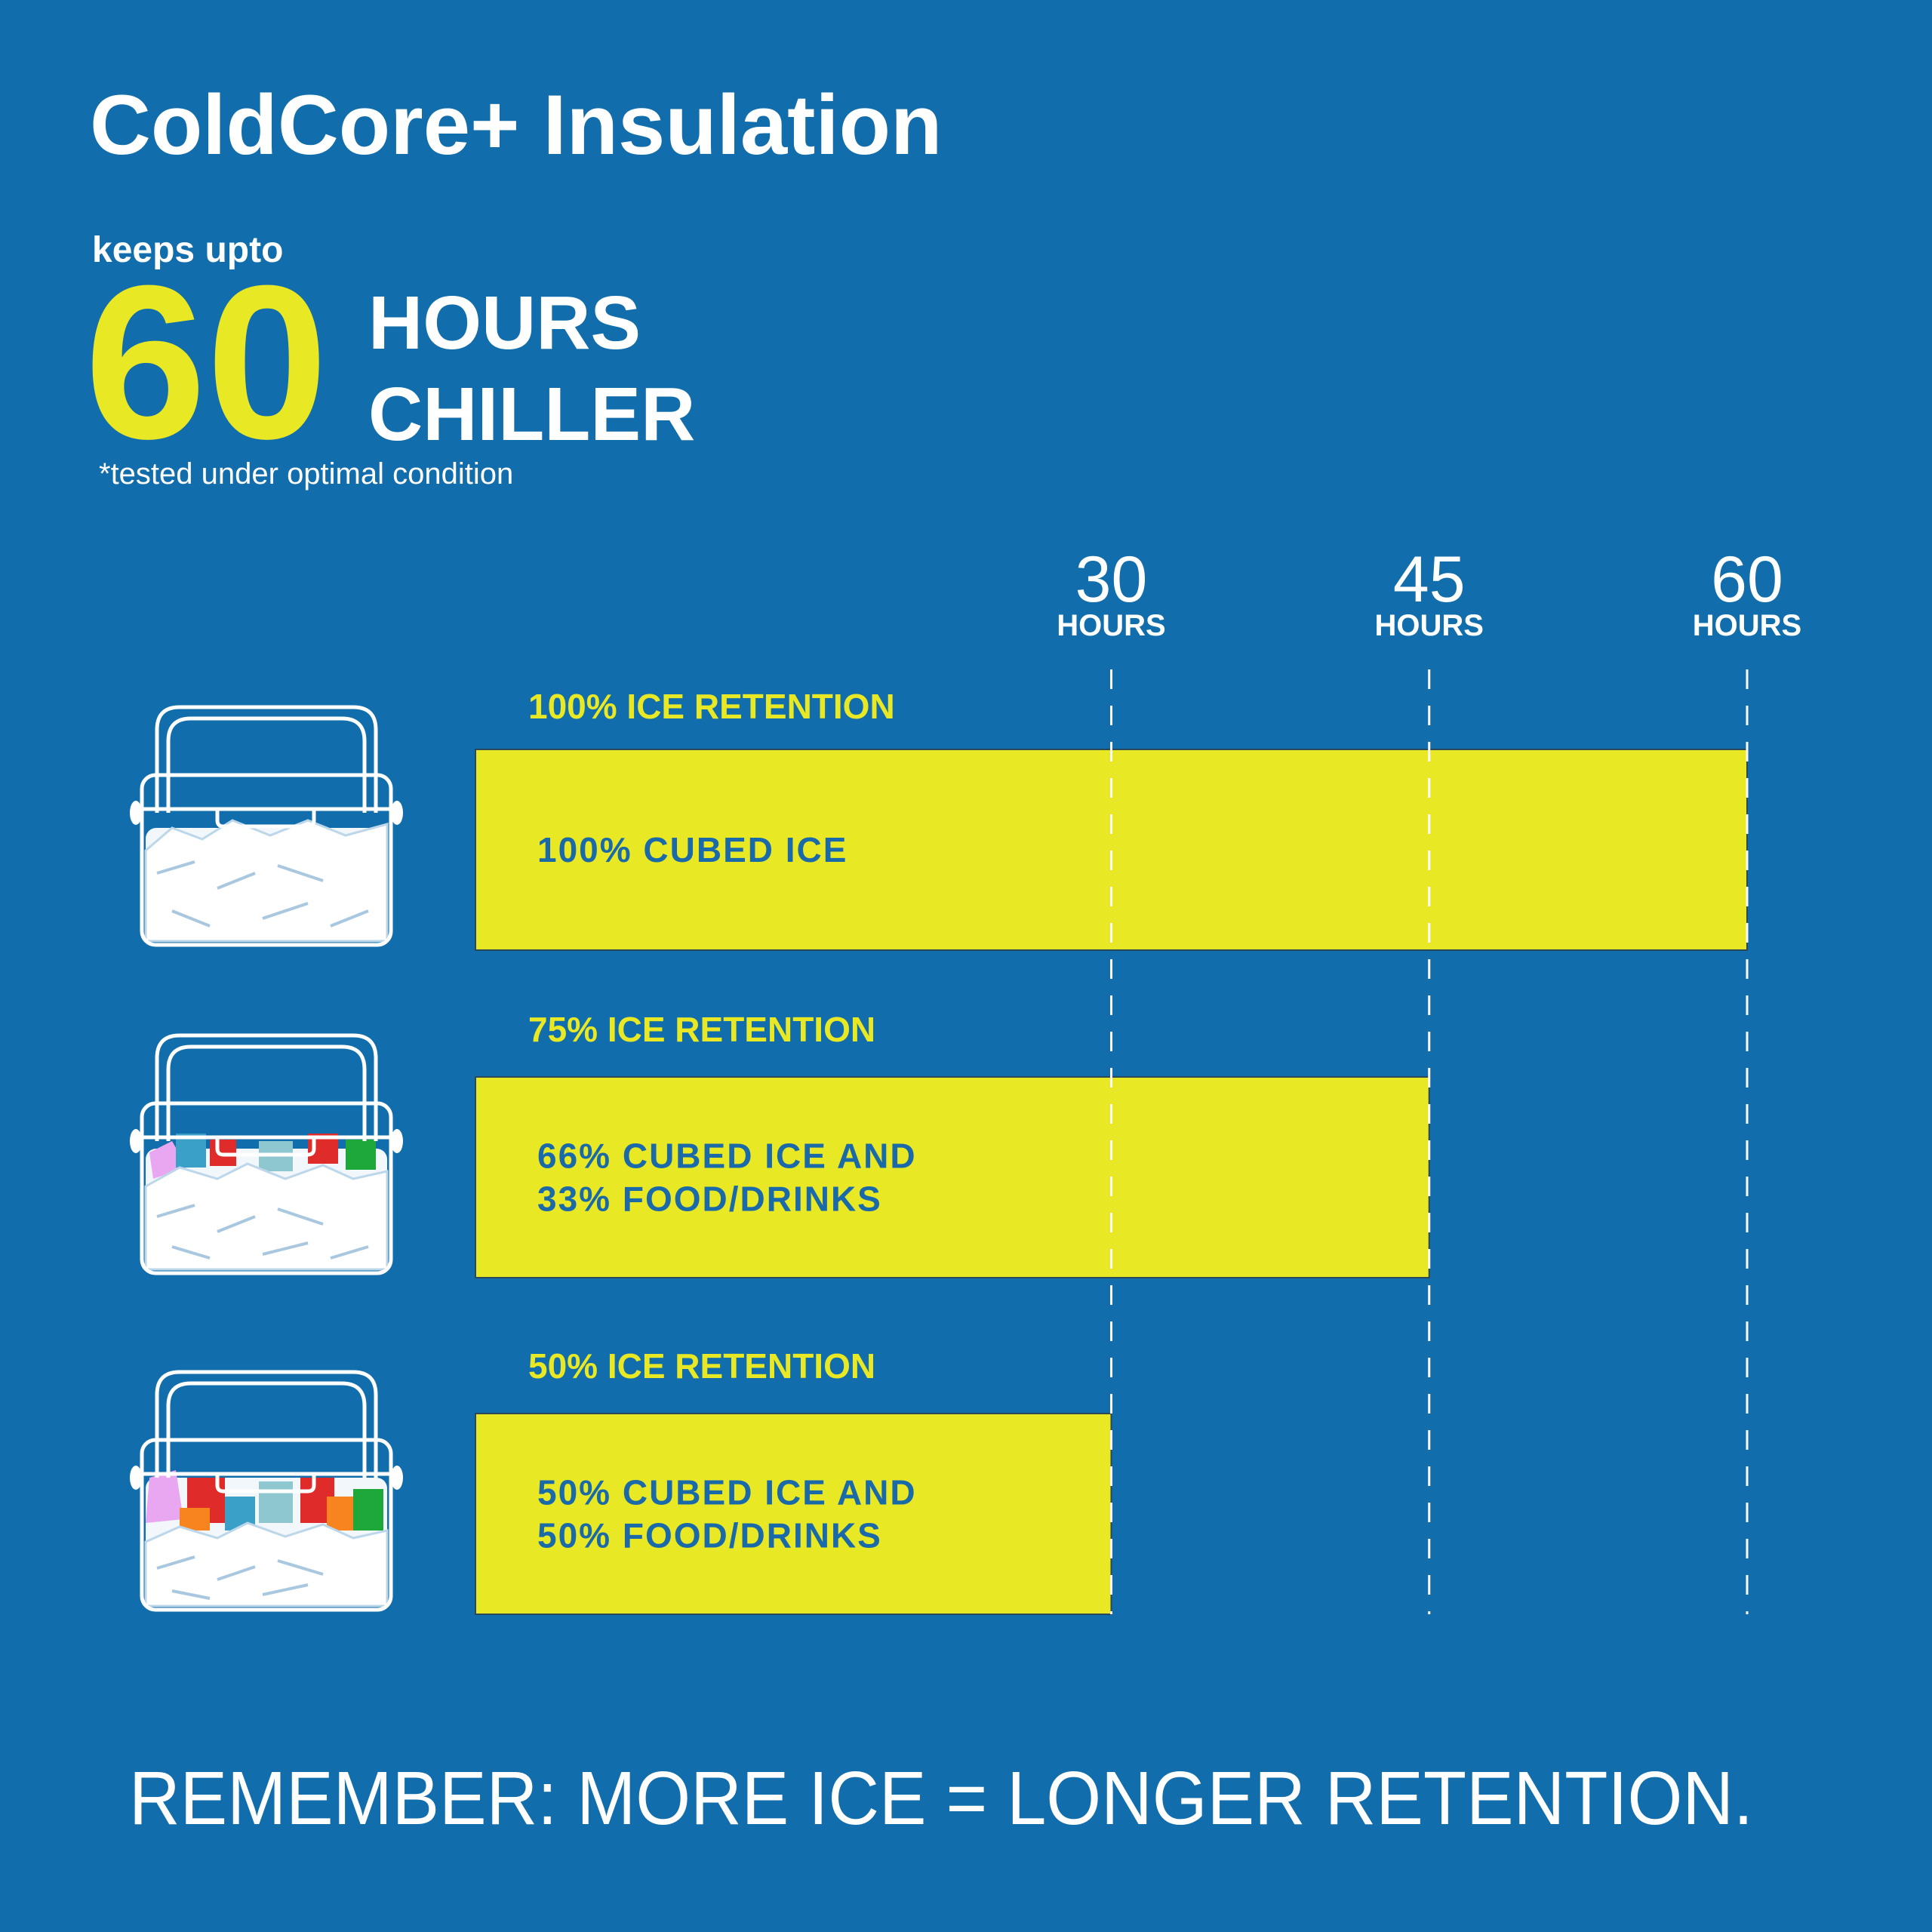 Image resolution: width=1932 pixels, height=1932 pixels. Describe the element at coordinates (941, 1798) in the screenshot. I see `footer: REMEMBER: MORE ICE = LONGER RETENTION.` at that location.